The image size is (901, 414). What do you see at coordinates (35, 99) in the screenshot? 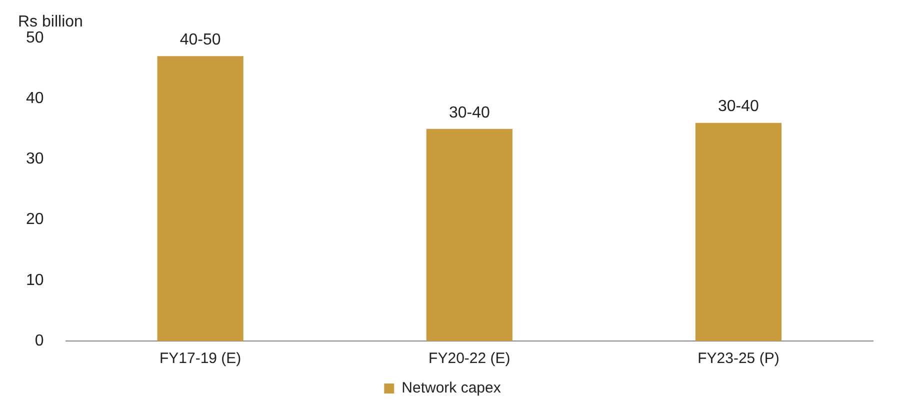
I see `y-tick-label: 40` at bounding box center [35, 99].